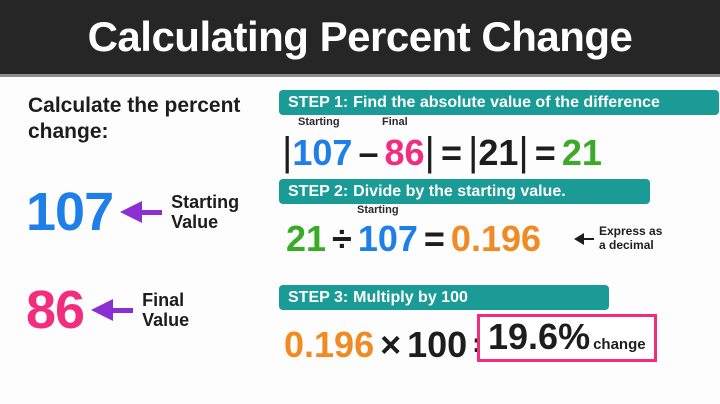 The height and width of the screenshot is (404, 720). I want to click on final-result-value: 19.6%, so click(539, 336).